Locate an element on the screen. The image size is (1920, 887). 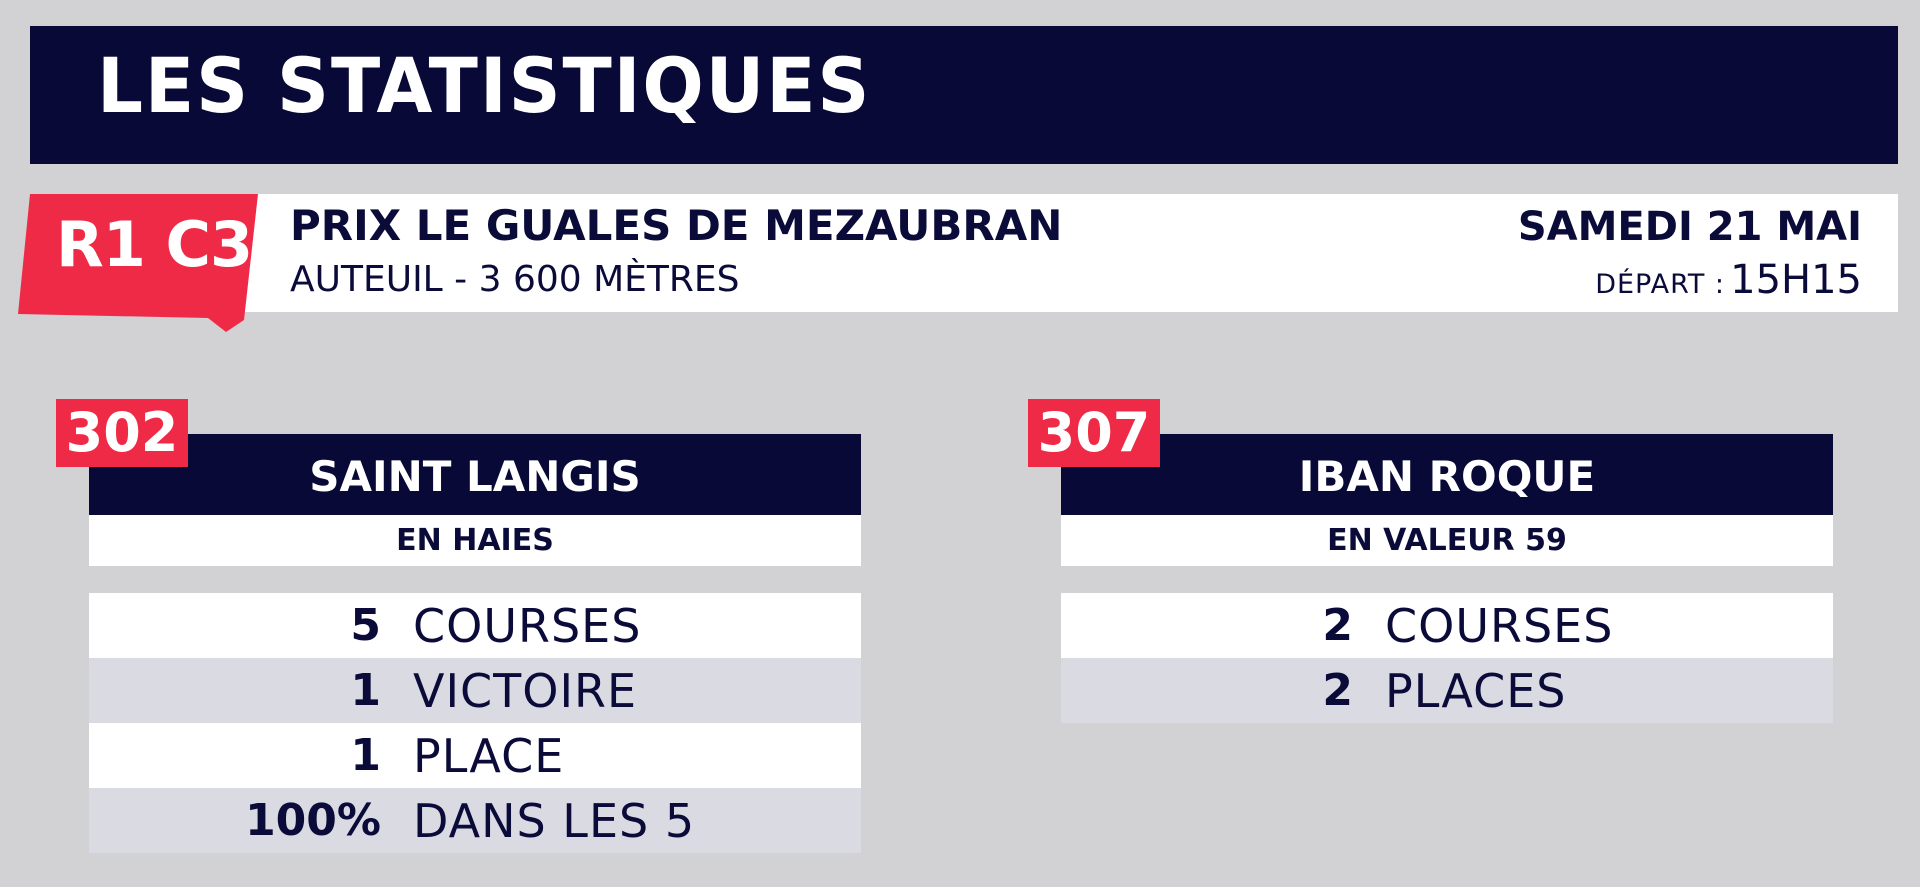
depart-time: 15H15 is located at coordinates (1796, 280).